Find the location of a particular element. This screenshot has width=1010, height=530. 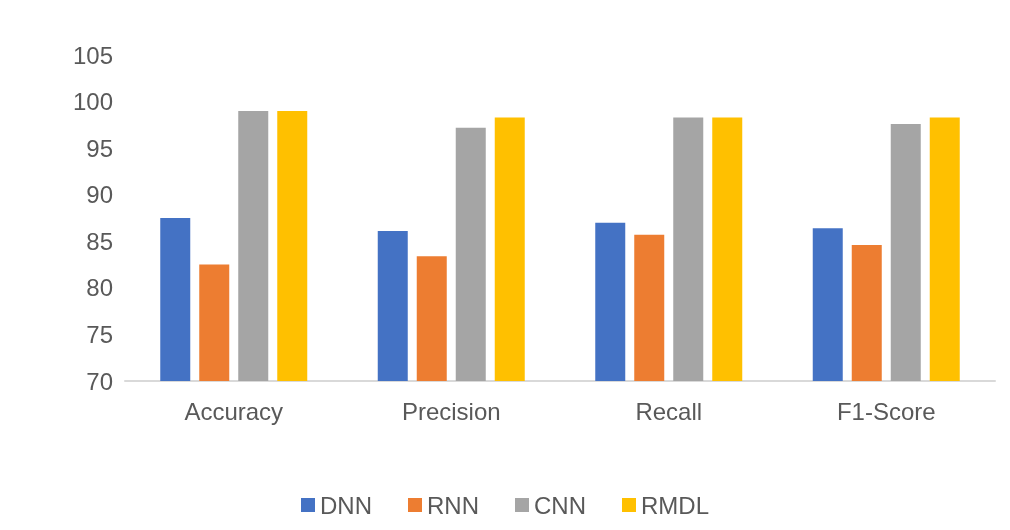

x-tick-label: Recall is located at coordinates (669, 411).